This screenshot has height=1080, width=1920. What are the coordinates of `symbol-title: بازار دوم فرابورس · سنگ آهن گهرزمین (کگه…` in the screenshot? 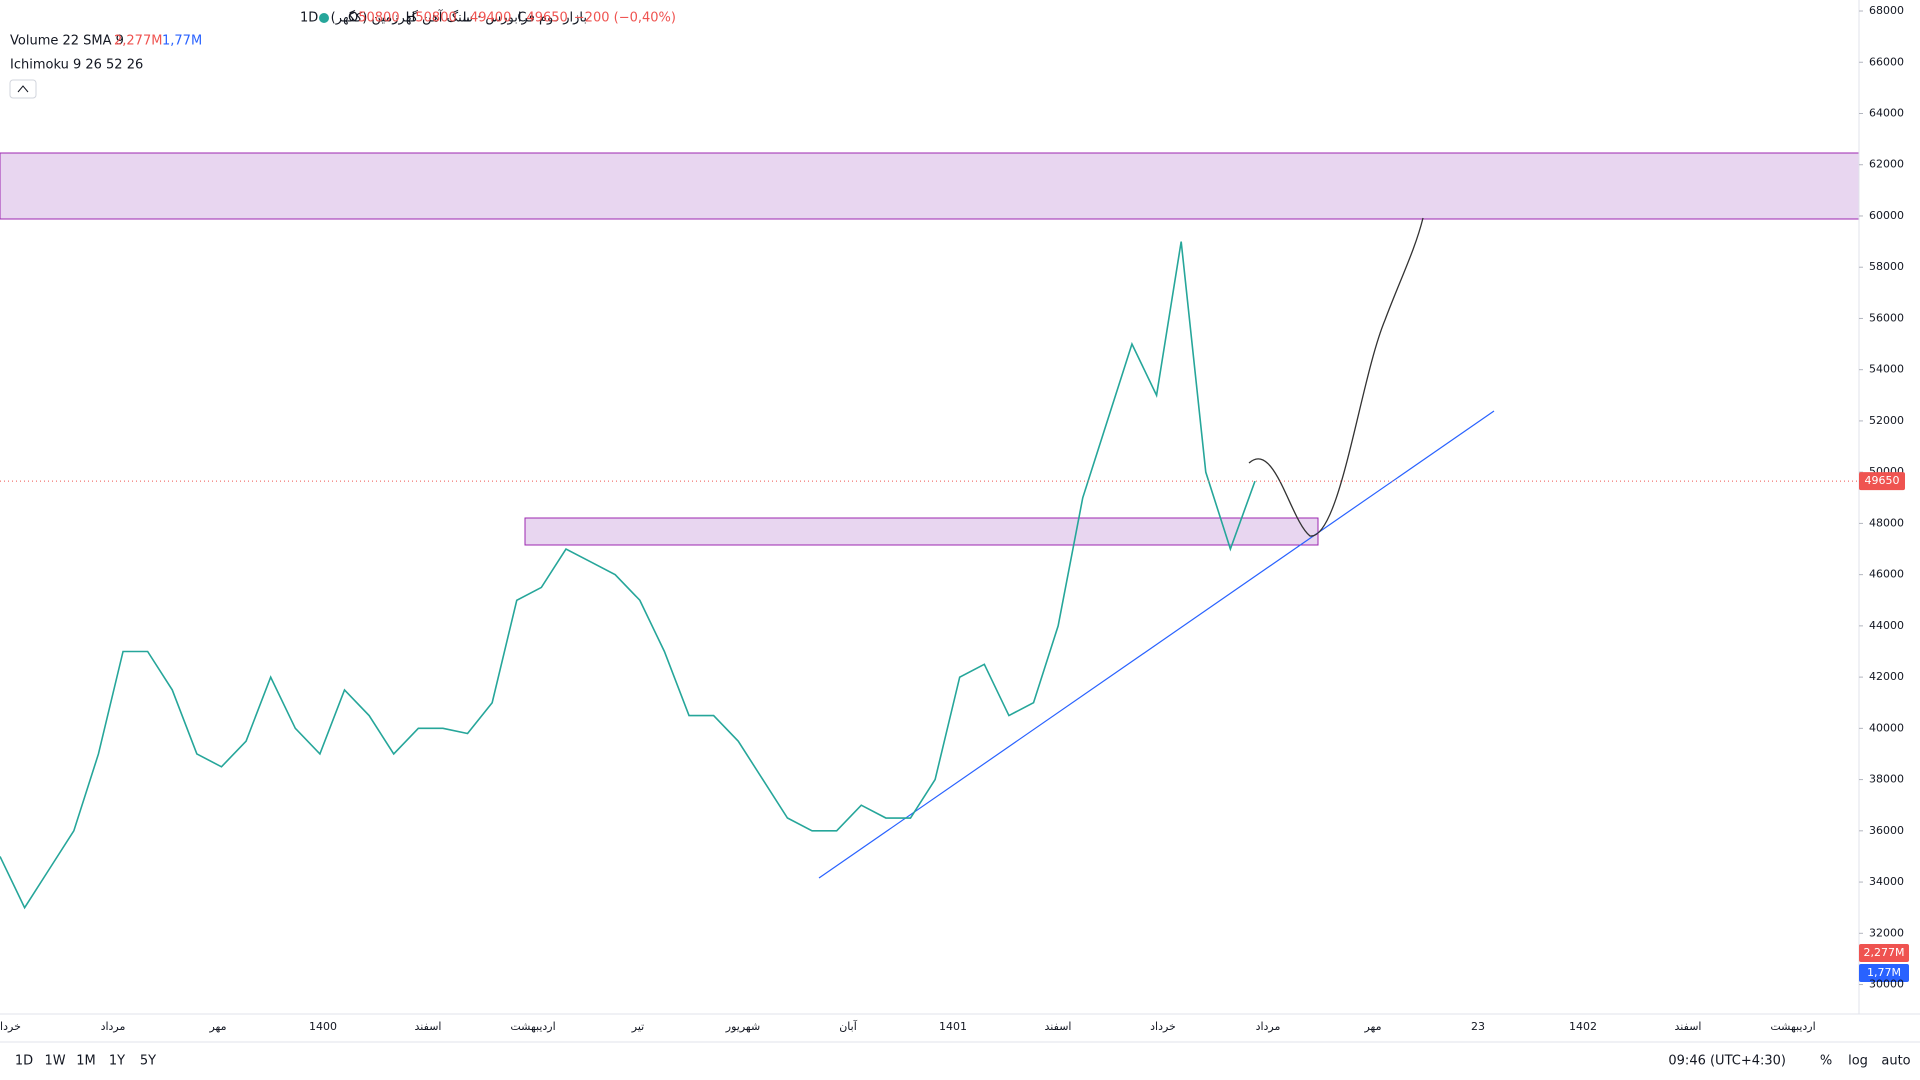 It's located at (443, 17).